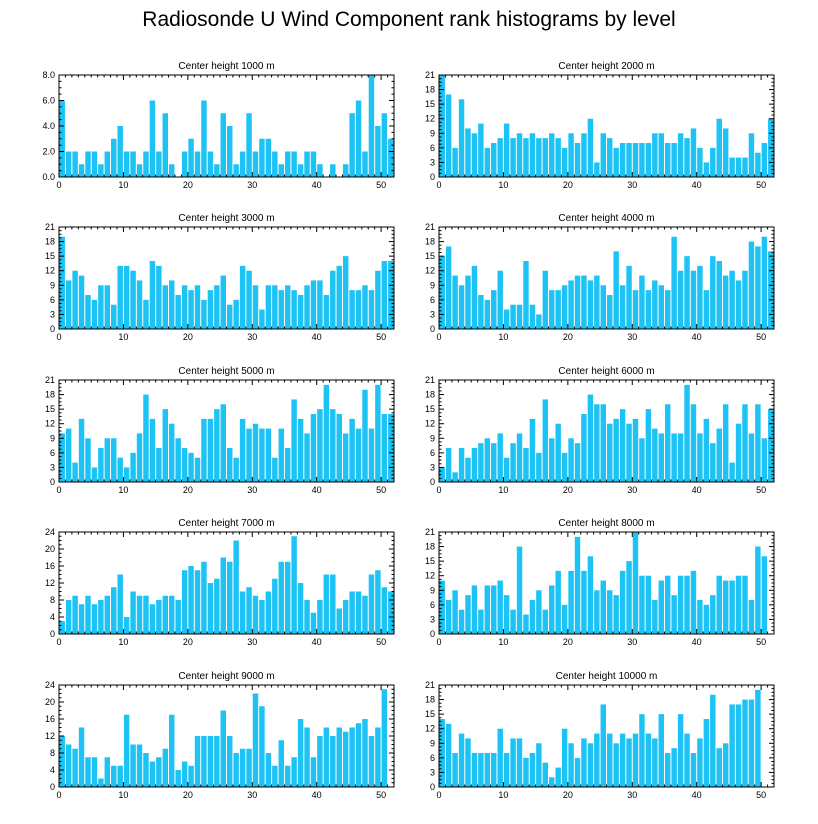 The width and height of the screenshot is (818, 824). I want to click on y-tick-label: 24, so click(50, 532).